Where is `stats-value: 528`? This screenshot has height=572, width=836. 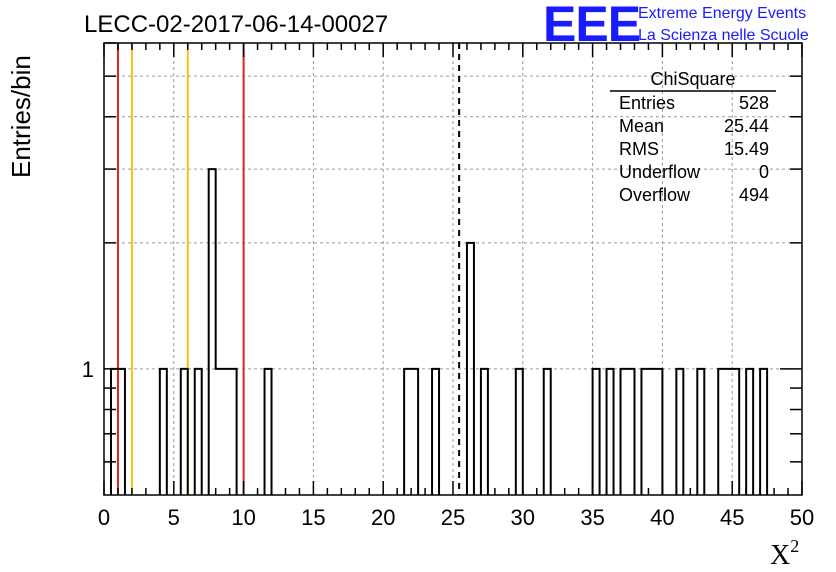 stats-value: 528 is located at coordinates (754, 103).